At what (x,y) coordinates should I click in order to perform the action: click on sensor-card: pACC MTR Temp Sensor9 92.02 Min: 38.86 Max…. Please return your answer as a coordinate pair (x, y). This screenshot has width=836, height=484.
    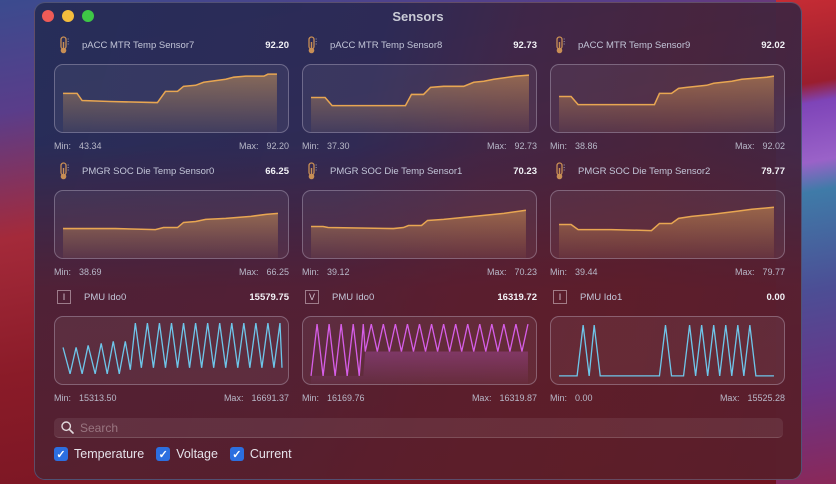
    Looking at the image, I should click on (667, 96).